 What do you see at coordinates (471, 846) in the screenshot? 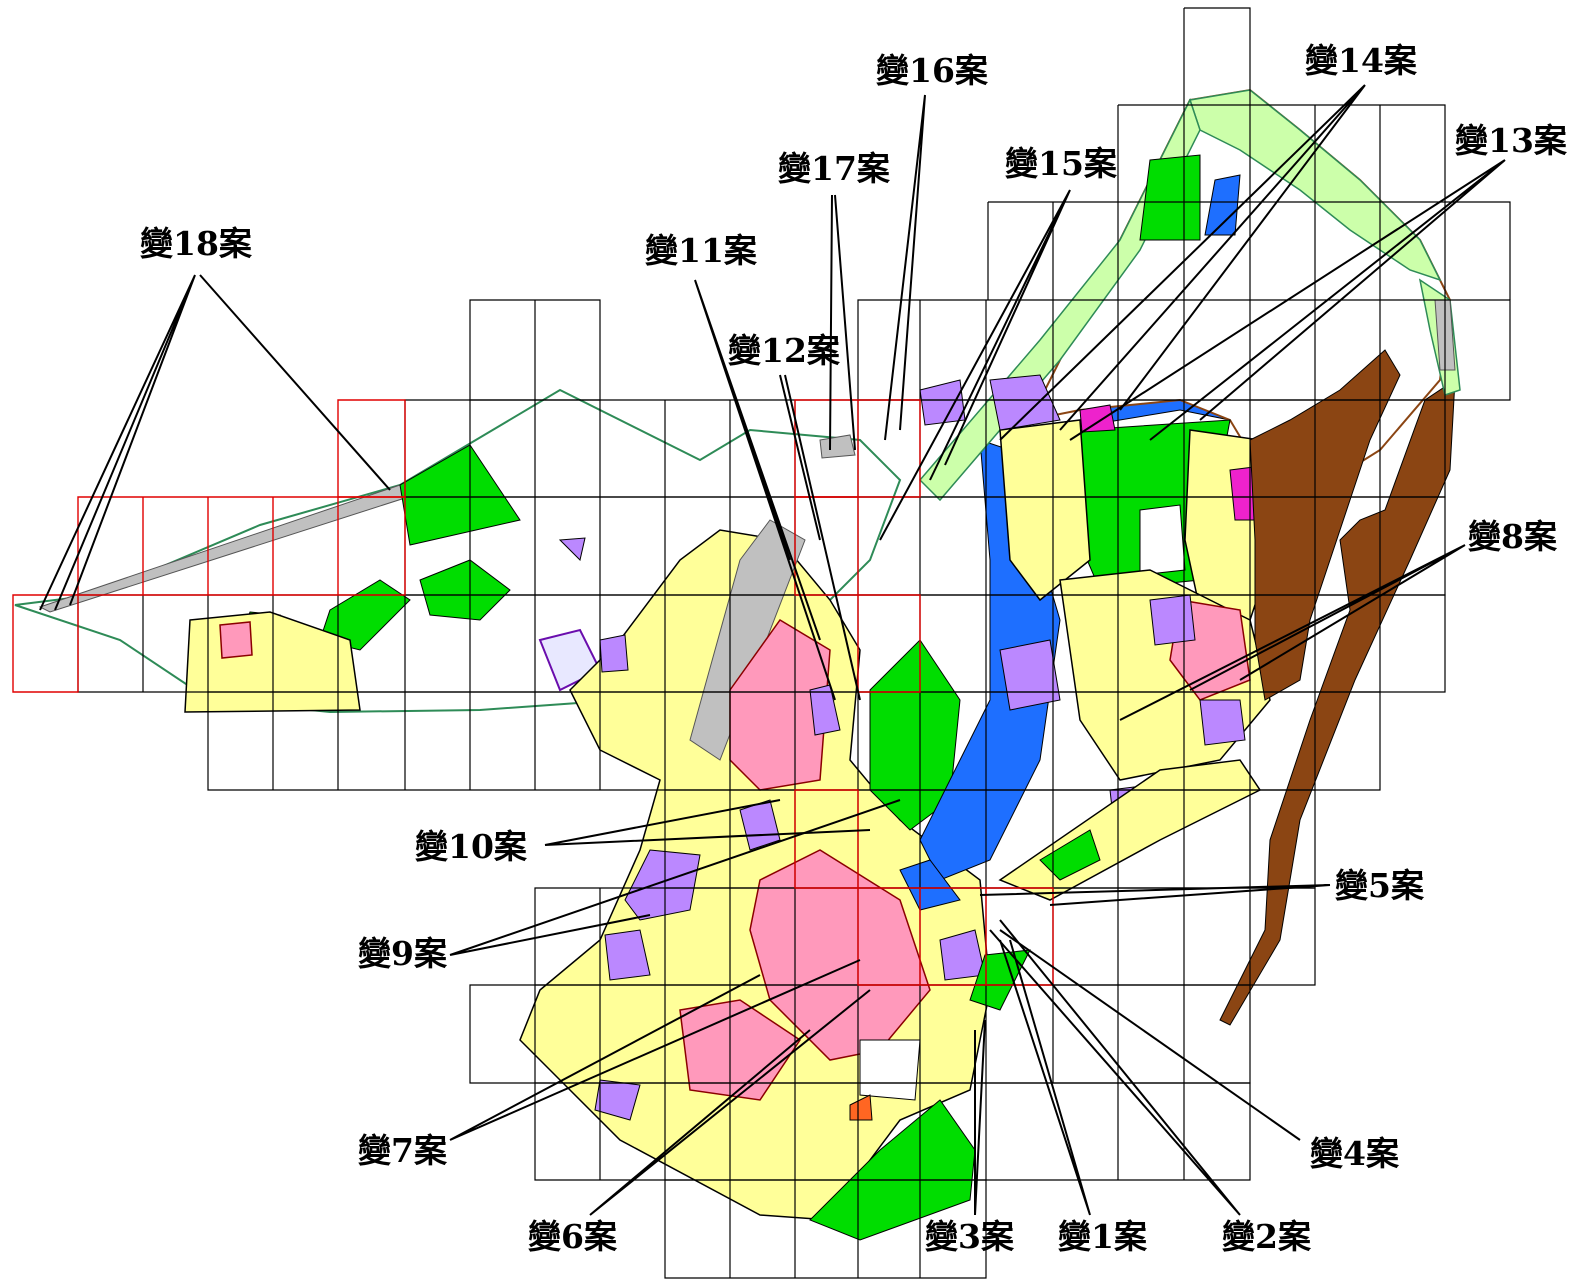
I see `label-case-10: 變10案` at bounding box center [471, 846].